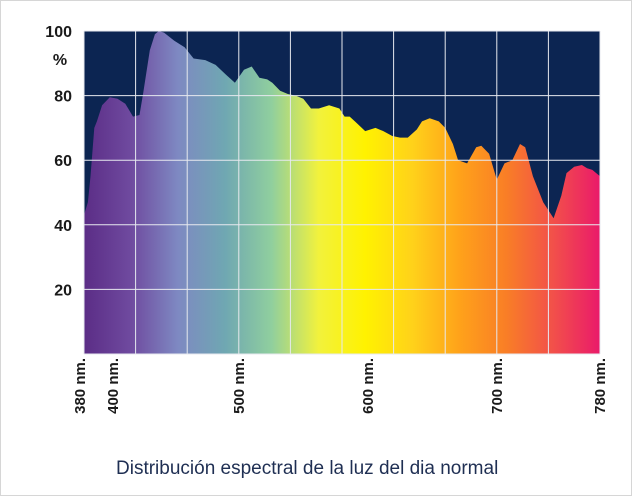  Describe the element at coordinates (58, 32) in the screenshot. I see `y-tick-label: 100` at that location.